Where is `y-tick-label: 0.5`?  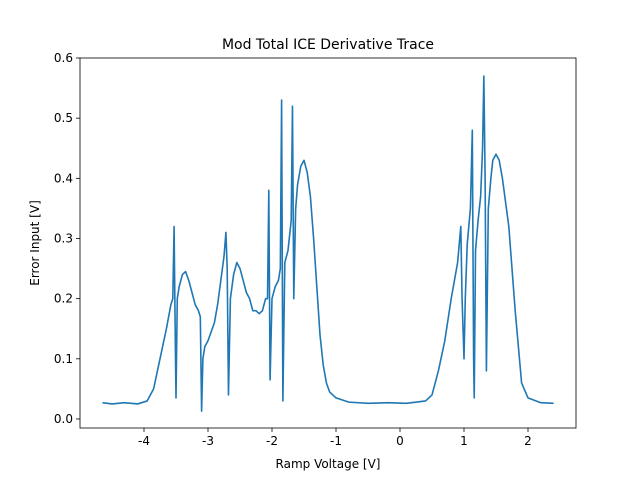
y-tick-label: 0.5 is located at coordinates (63, 118).